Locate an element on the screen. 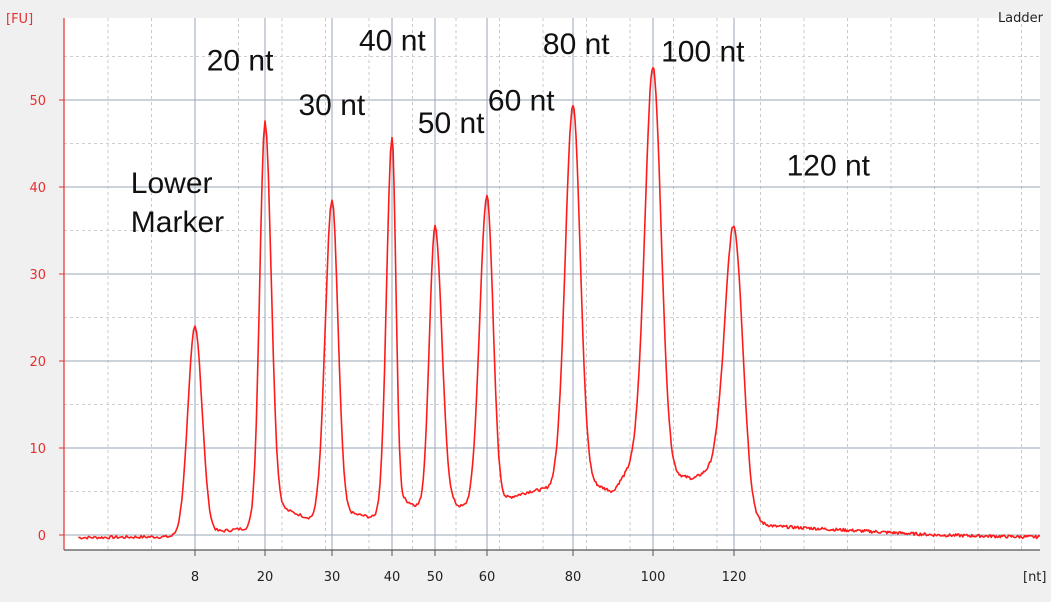 This screenshot has width=1051, height=602. y-tick-label: 10 is located at coordinates (37, 449).